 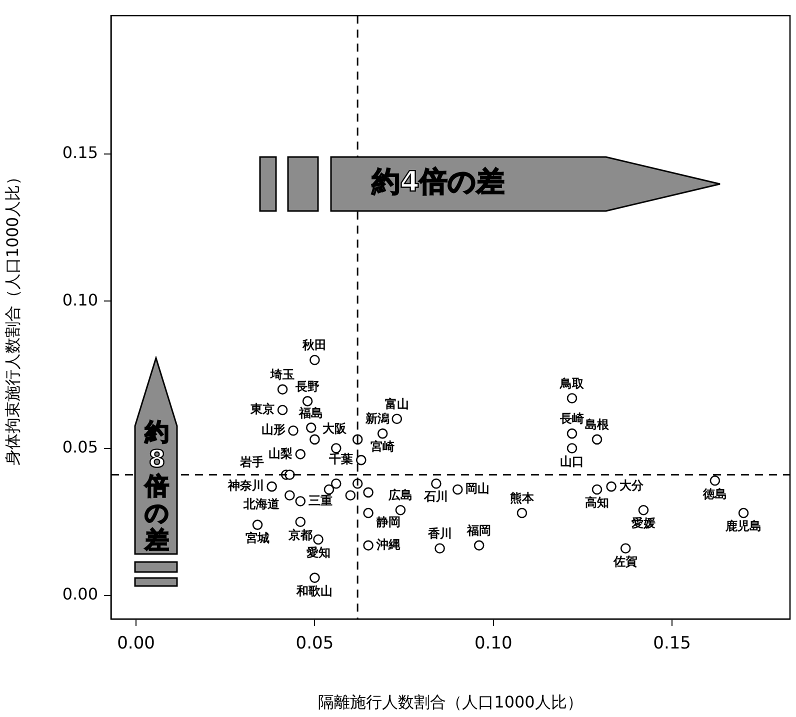 What do you see at coordinates (80, 152) in the screenshot?
I see `y-tick-label: 0.15` at bounding box center [80, 152].